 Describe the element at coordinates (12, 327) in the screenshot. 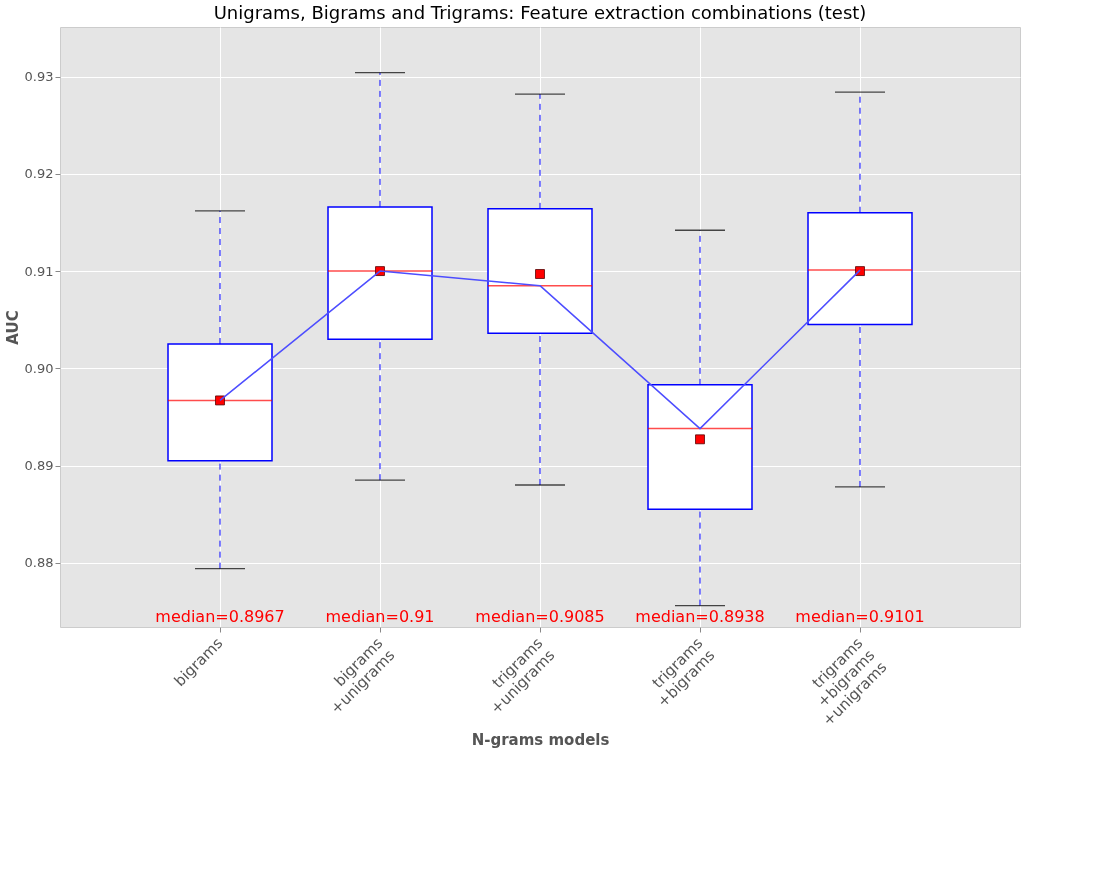

I see `y-axis-title: AUC` at that location.